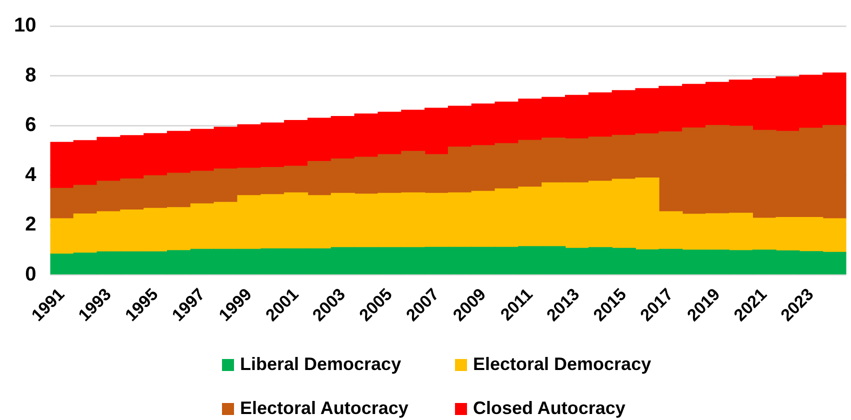 This screenshot has height=420, width=851. I want to click on y-tick-label: 10, so click(25, 25).